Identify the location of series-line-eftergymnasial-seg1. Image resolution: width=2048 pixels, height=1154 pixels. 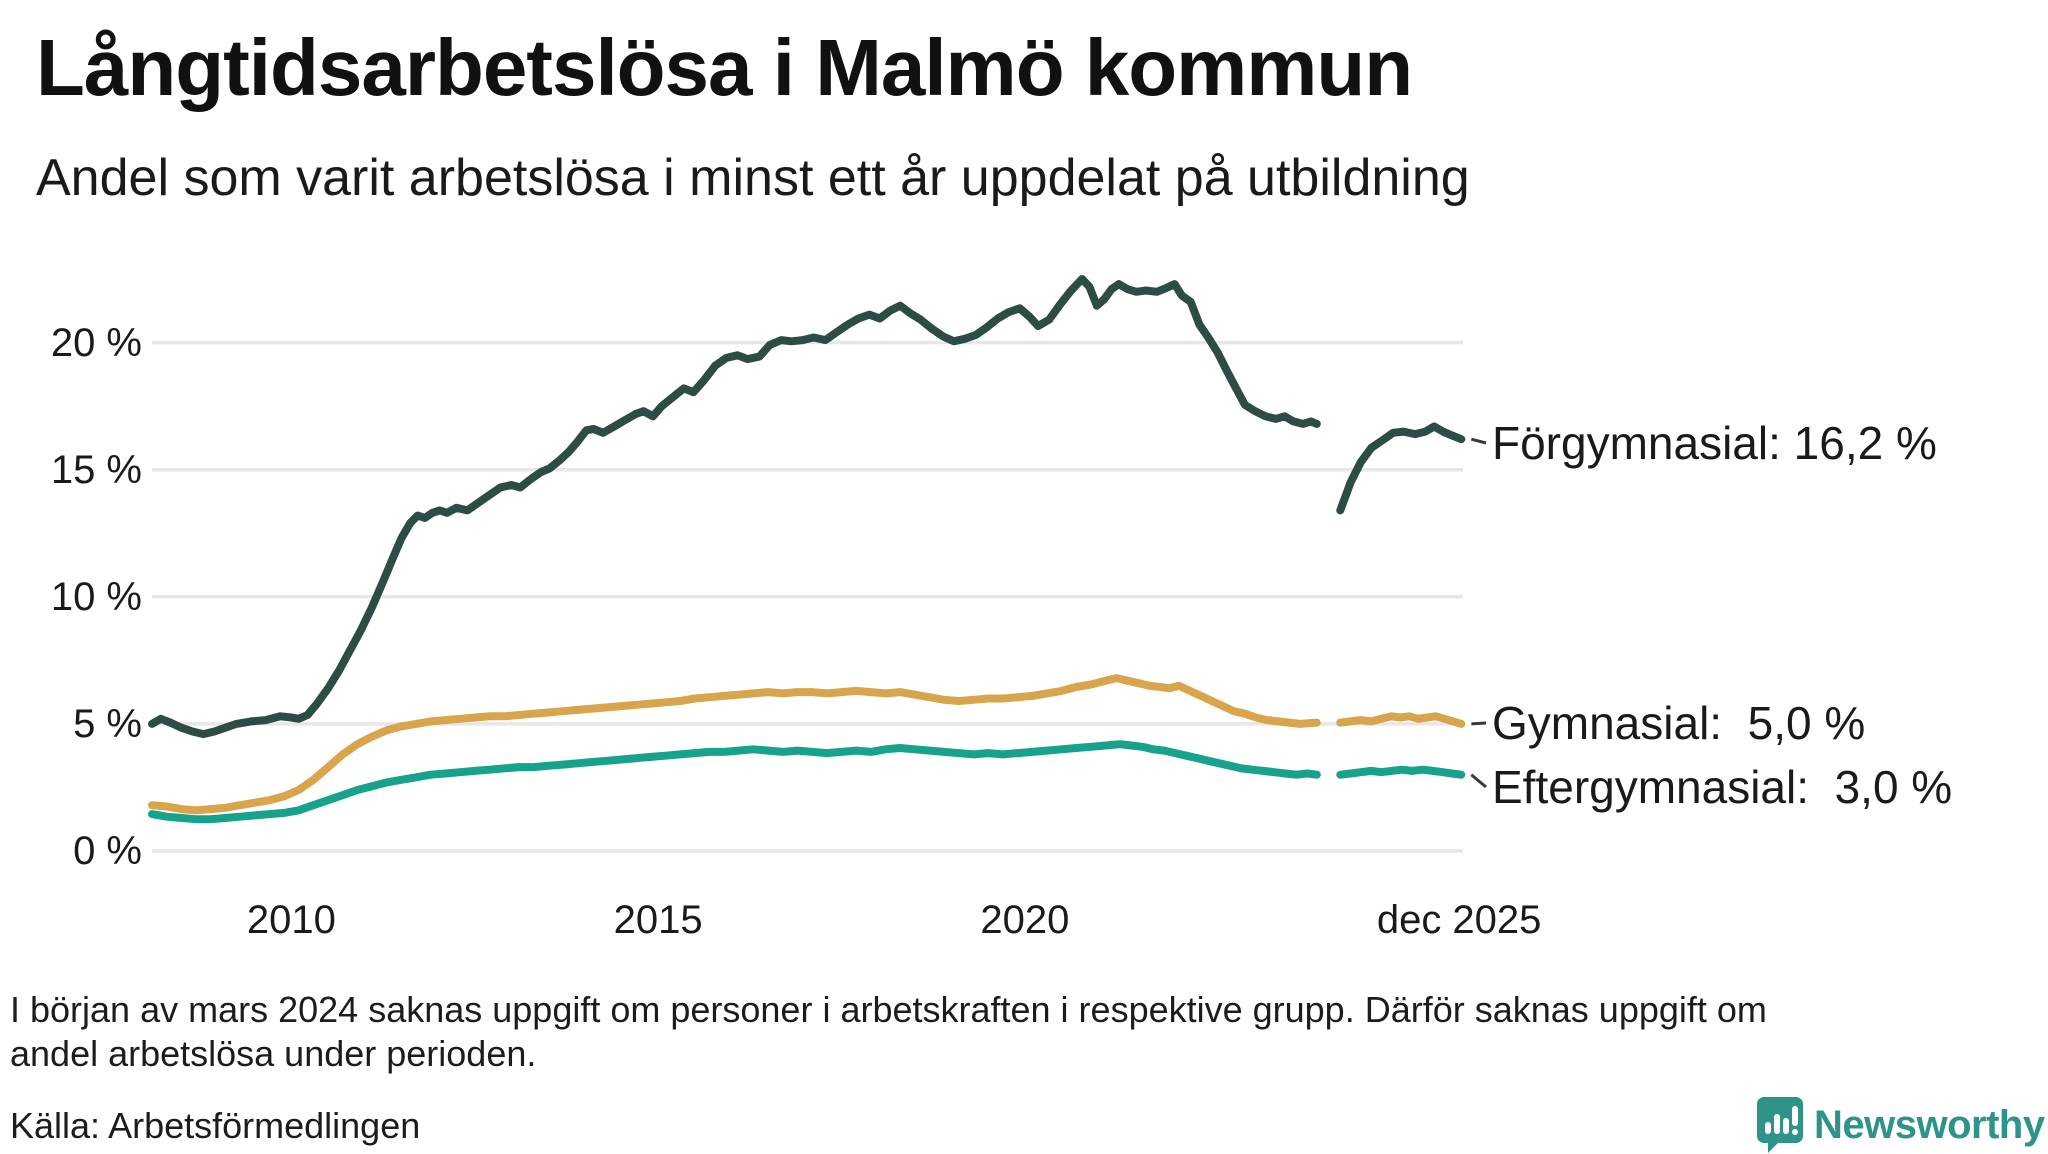
(734, 782).